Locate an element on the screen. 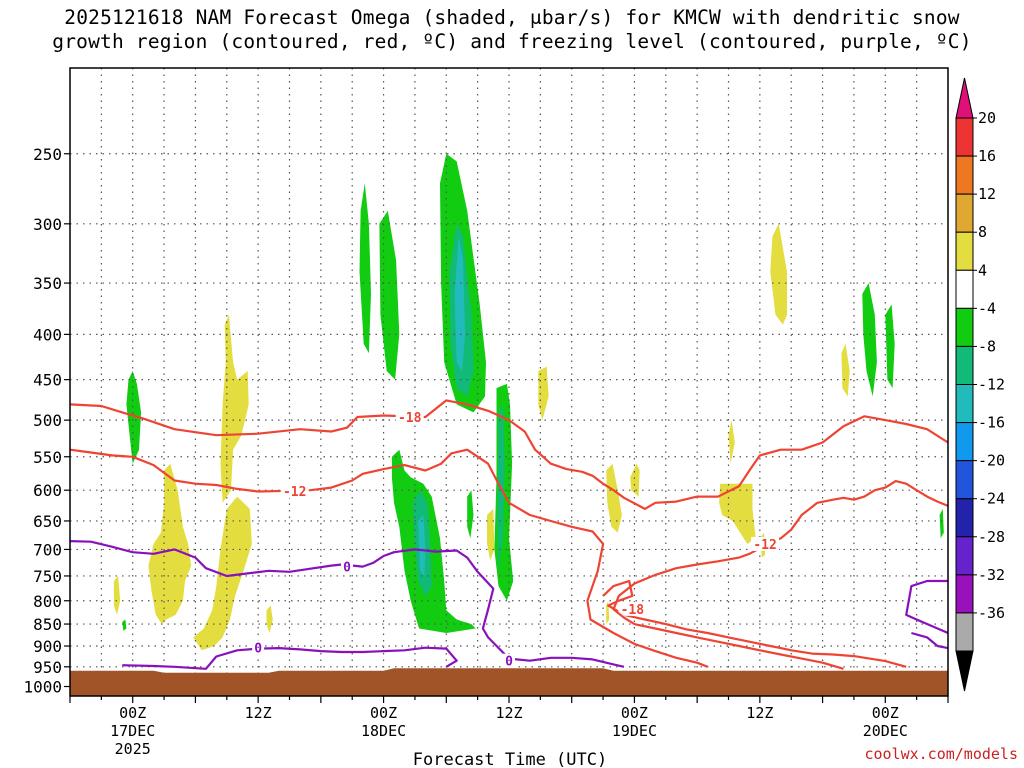 The height and width of the screenshot is (768, 1024). y-tick-label: 400 is located at coordinates (47, 334).